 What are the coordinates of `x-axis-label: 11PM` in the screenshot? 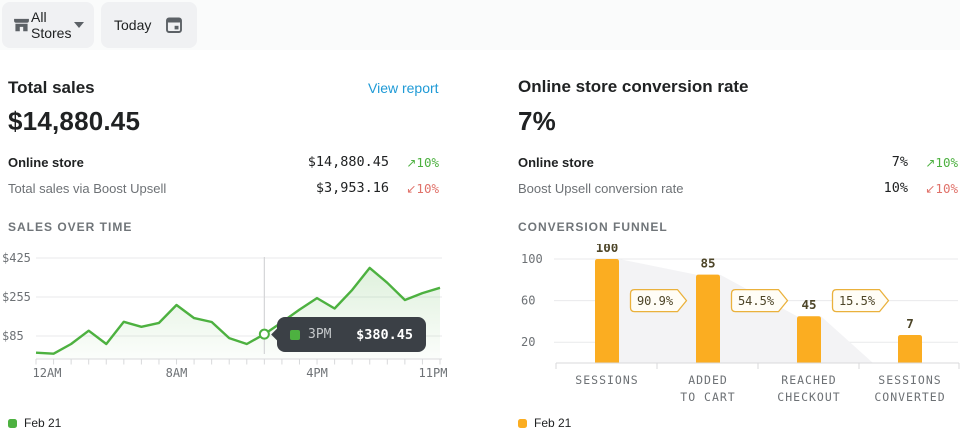 It's located at (433, 373).